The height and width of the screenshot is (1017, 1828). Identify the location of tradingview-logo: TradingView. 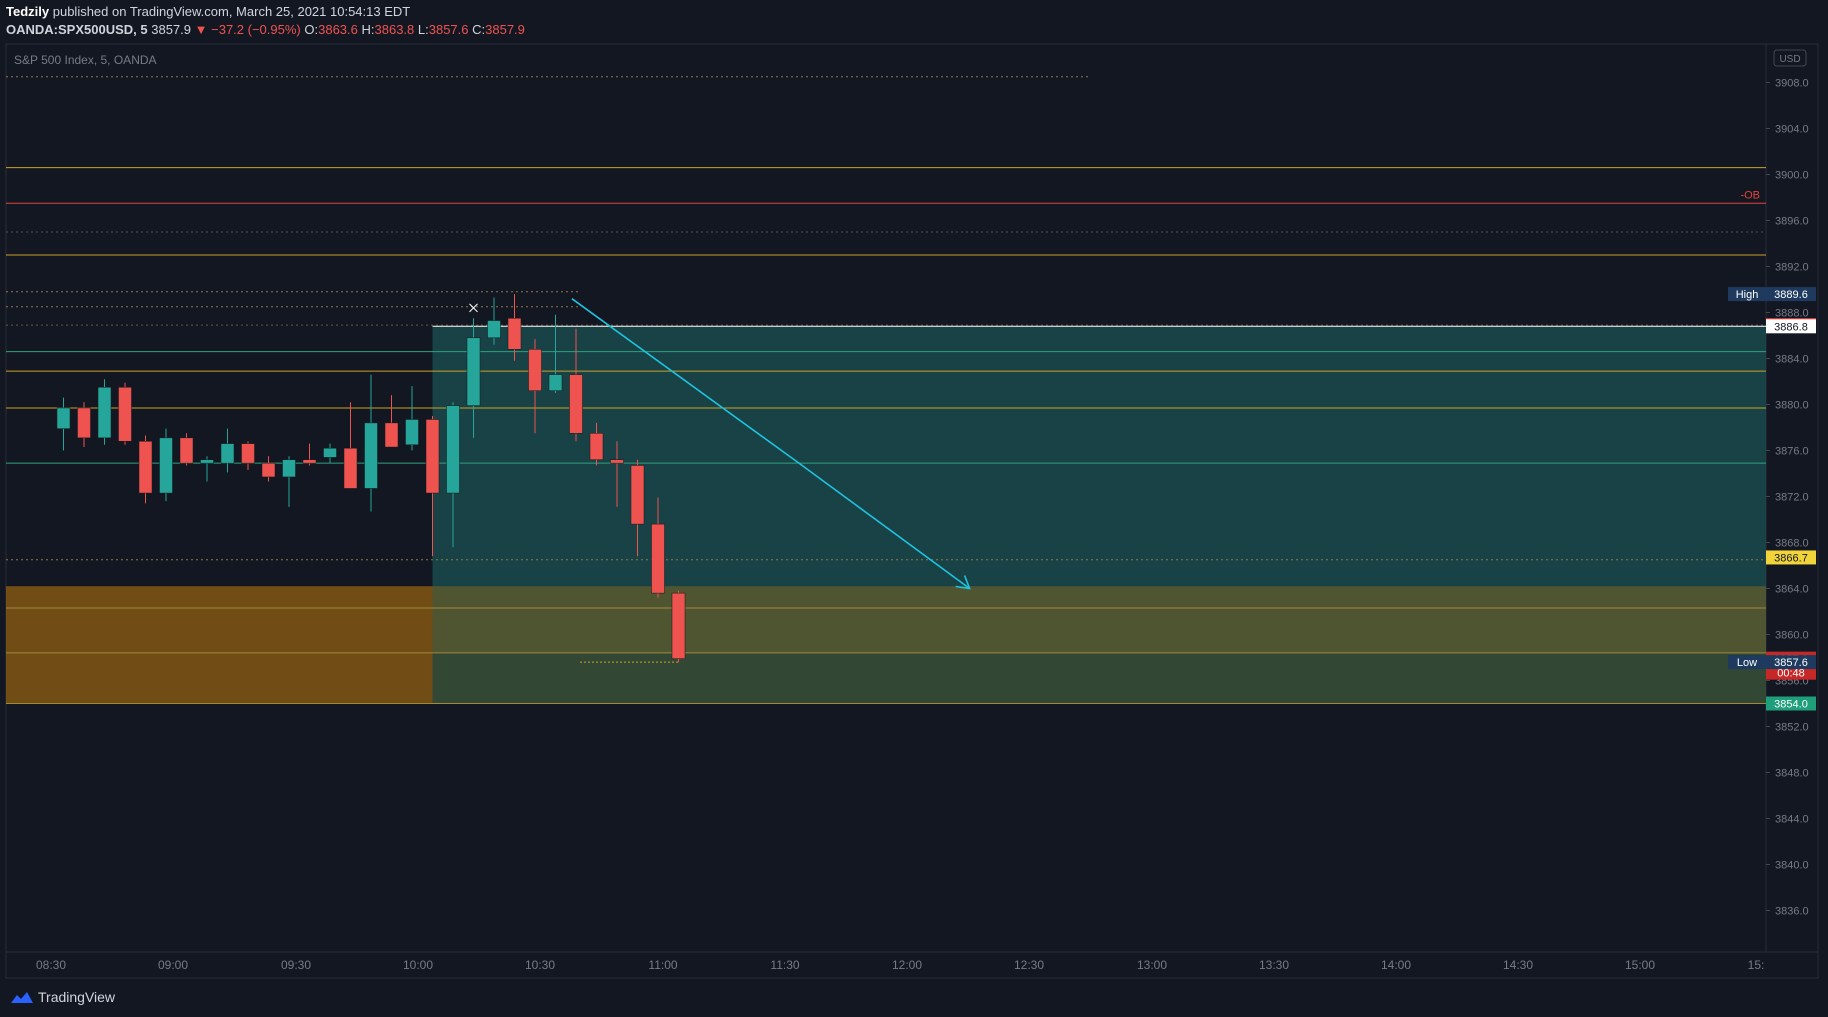
(61, 997).